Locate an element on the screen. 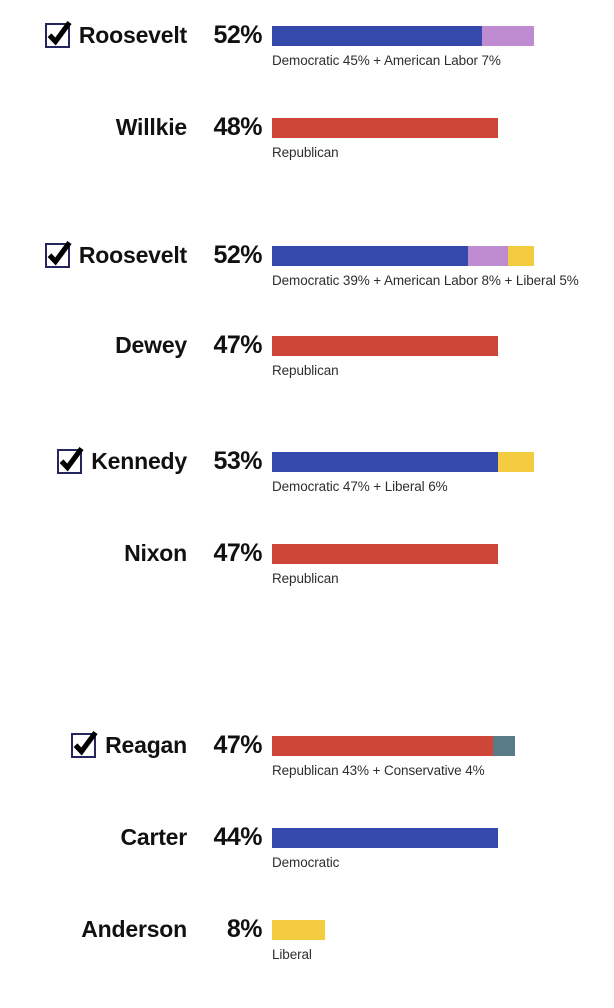  candidate-row: Dewey 47% Republican is located at coordinates (307, 359).